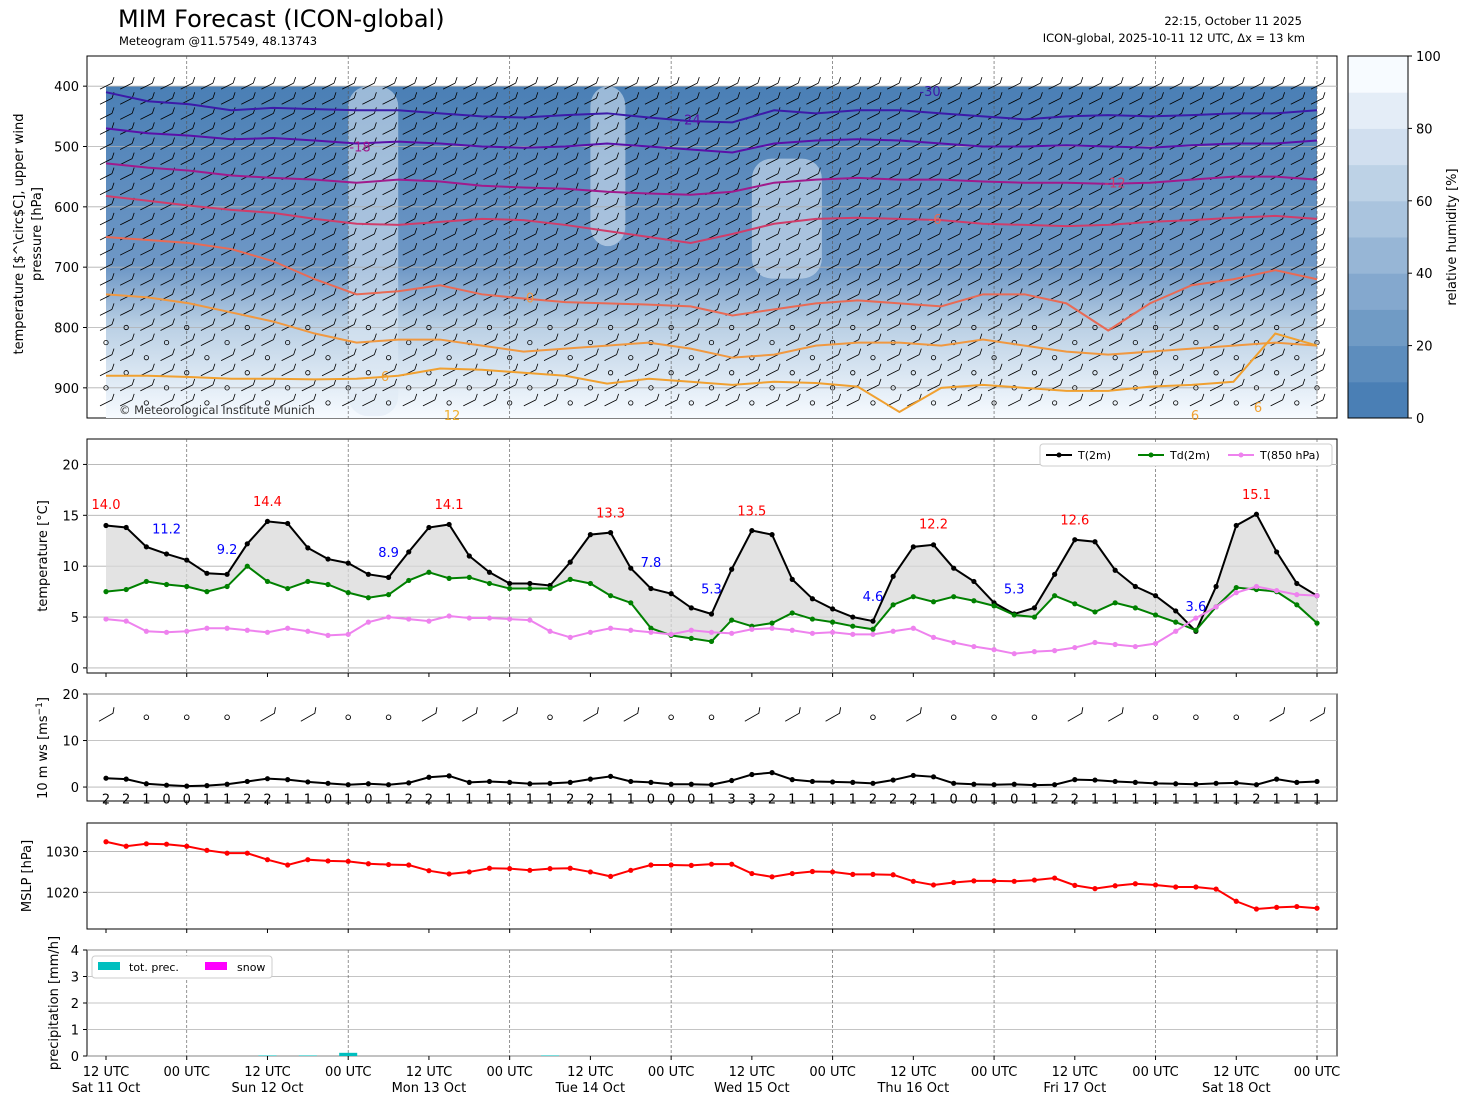 The height and width of the screenshot is (1105, 1469). I want to click on y-tick-label: 700, so click(66, 268).